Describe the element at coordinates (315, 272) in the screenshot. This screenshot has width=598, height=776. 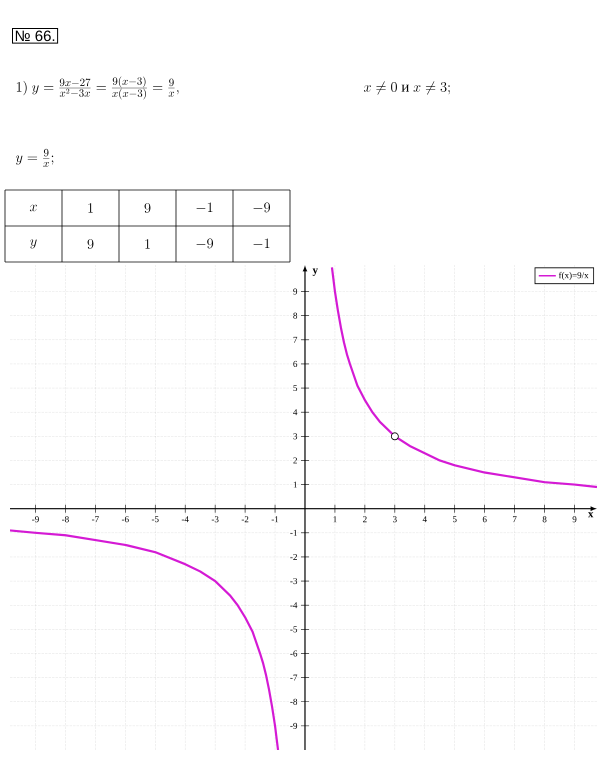
I see `y-axis-title: y` at that location.